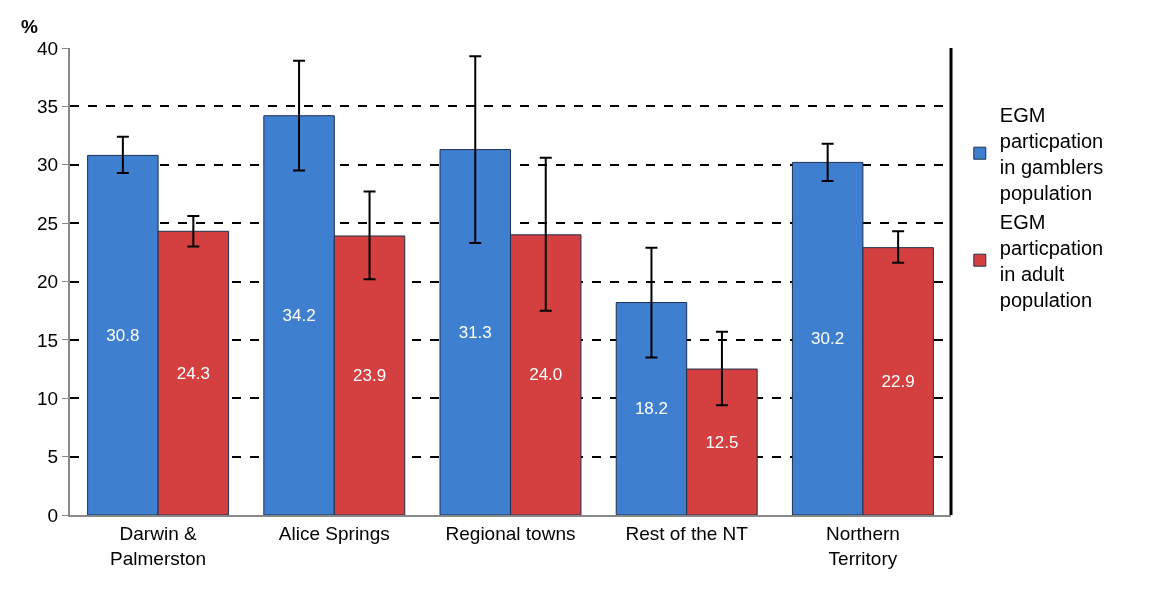 The height and width of the screenshot is (595, 1166). What do you see at coordinates (53, 515) in the screenshot?
I see `y-tick-label: 0` at bounding box center [53, 515].